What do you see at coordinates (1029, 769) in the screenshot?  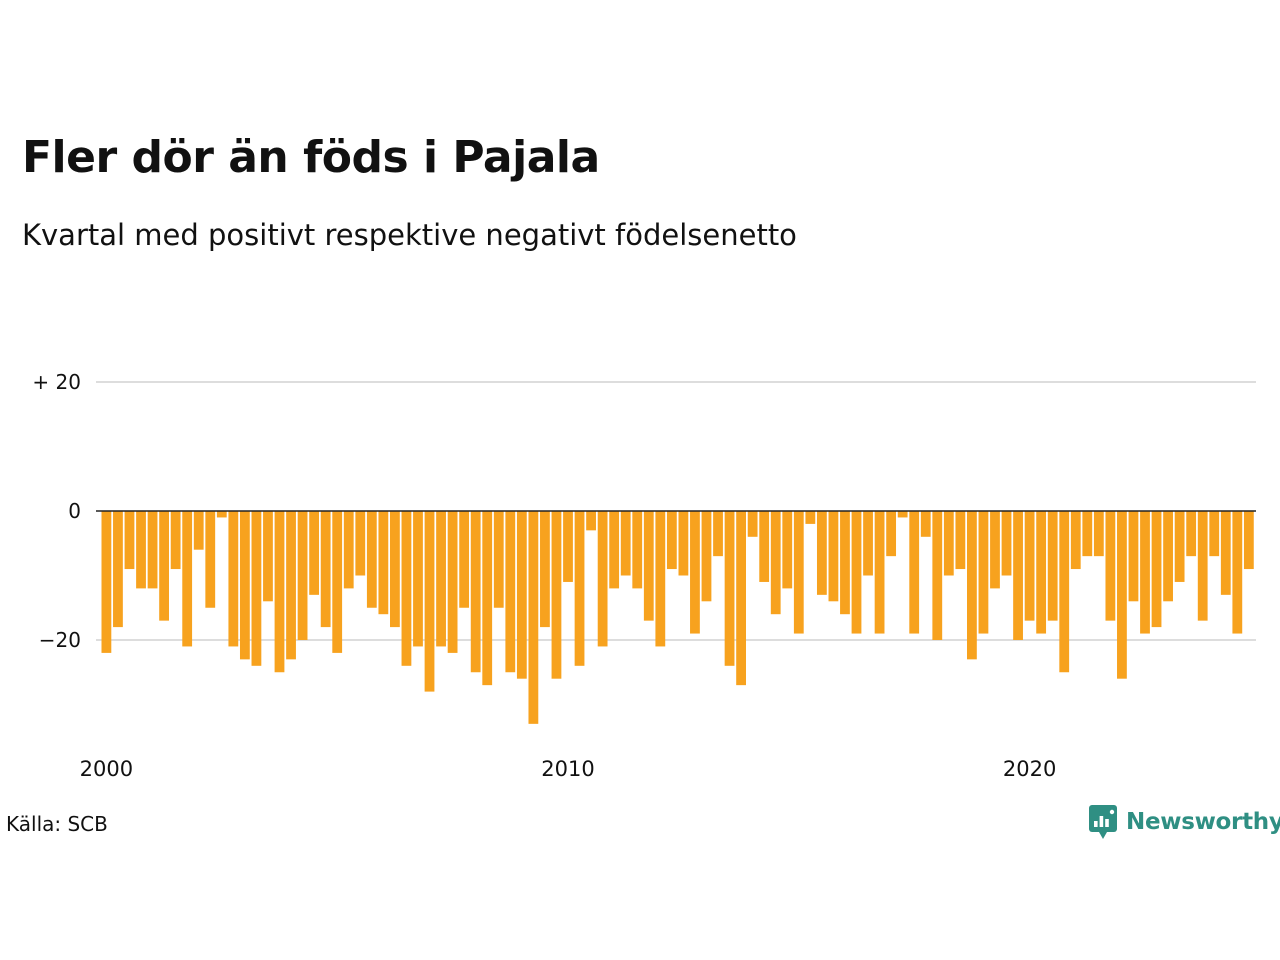 I see `x-tick-label: 2020` at bounding box center [1029, 769].